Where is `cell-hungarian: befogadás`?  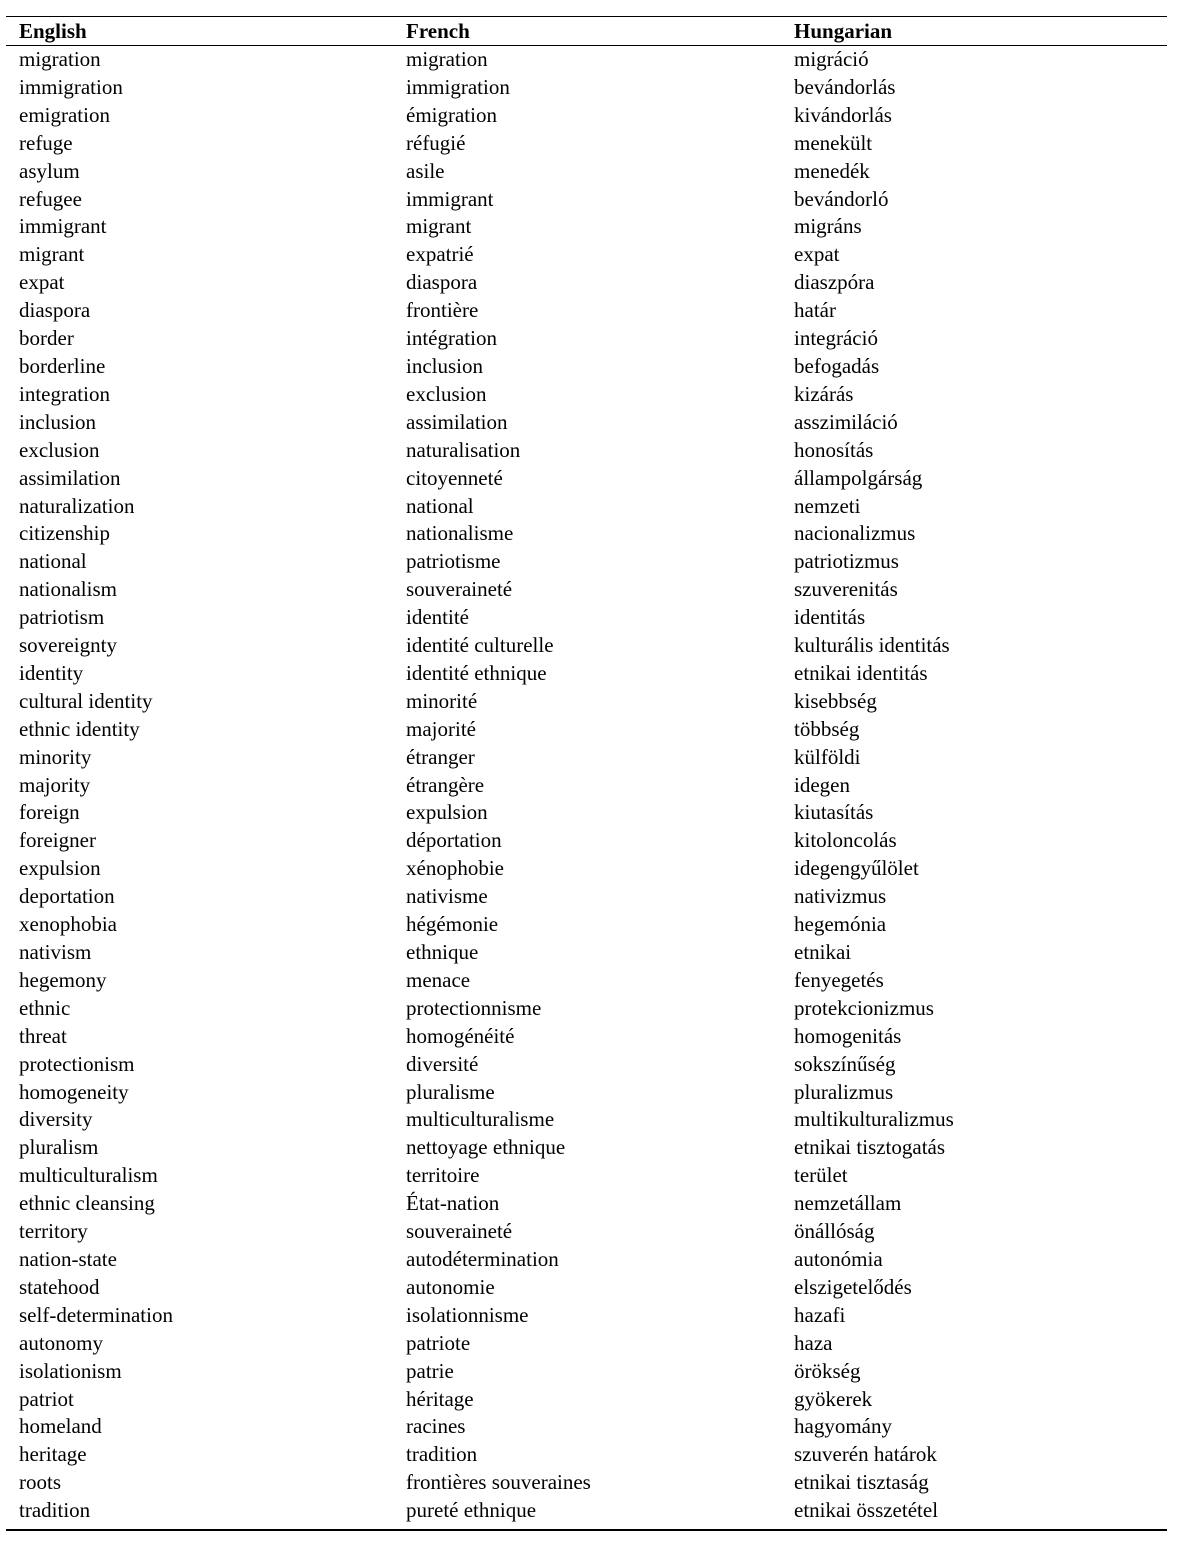 cell-hungarian: befogadás is located at coordinates (837, 365).